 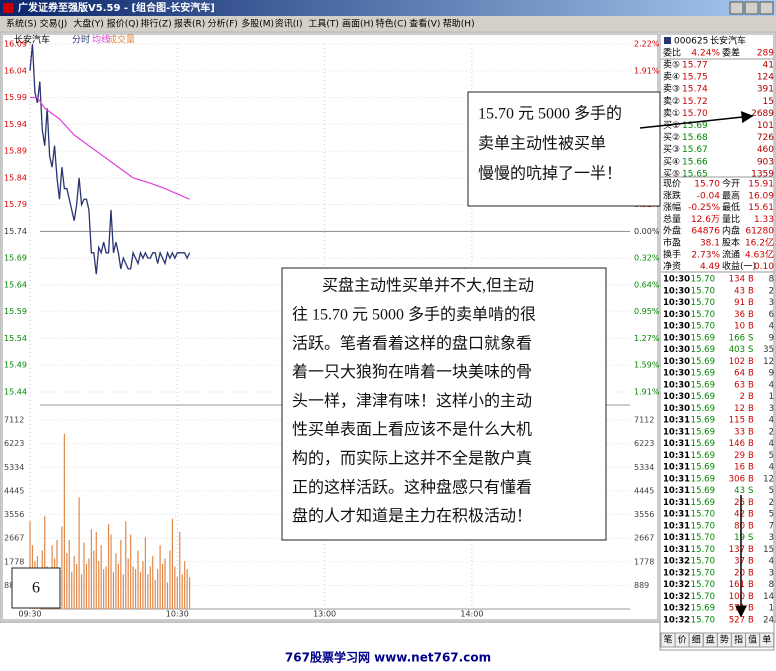 What do you see at coordinates (155, 24) in the screenshot?
I see `menu-item: 排行(Z)` at bounding box center [155, 24].